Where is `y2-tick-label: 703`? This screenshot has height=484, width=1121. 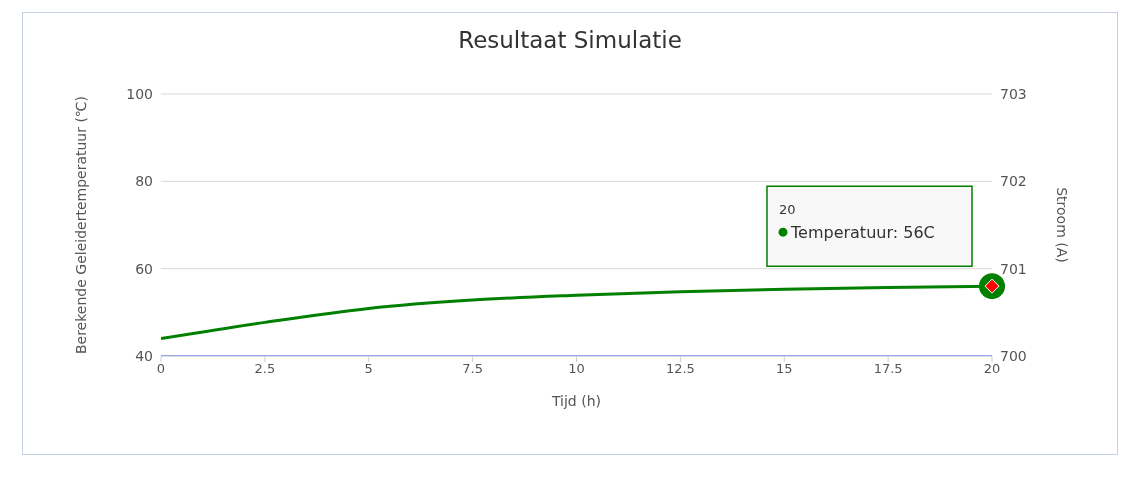
y2-tick-label: 703 is located at coordinates (1013, 93).